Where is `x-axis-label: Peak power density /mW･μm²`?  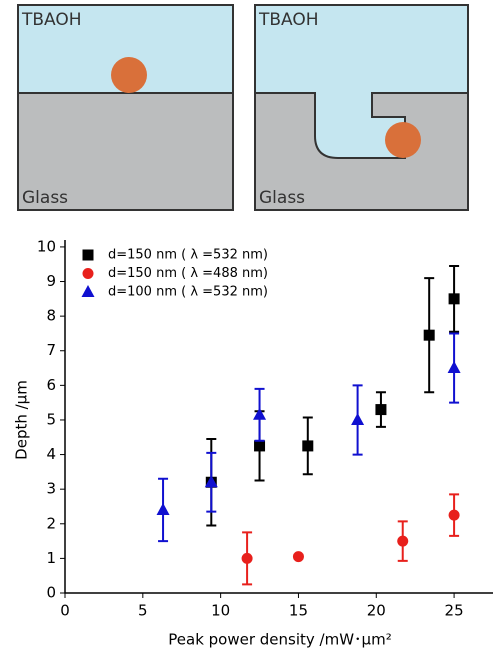 x-axis-label: Peak power density /mW･μm² is located at coordinates (279, 640).